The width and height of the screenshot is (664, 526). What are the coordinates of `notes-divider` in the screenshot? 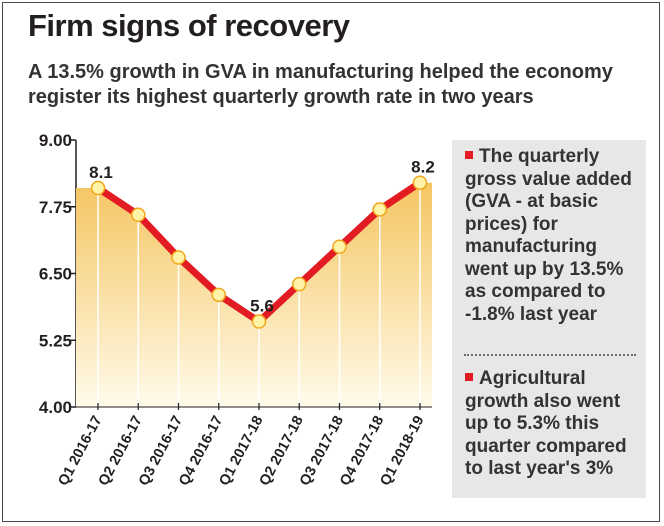 It's located at (550, 355).